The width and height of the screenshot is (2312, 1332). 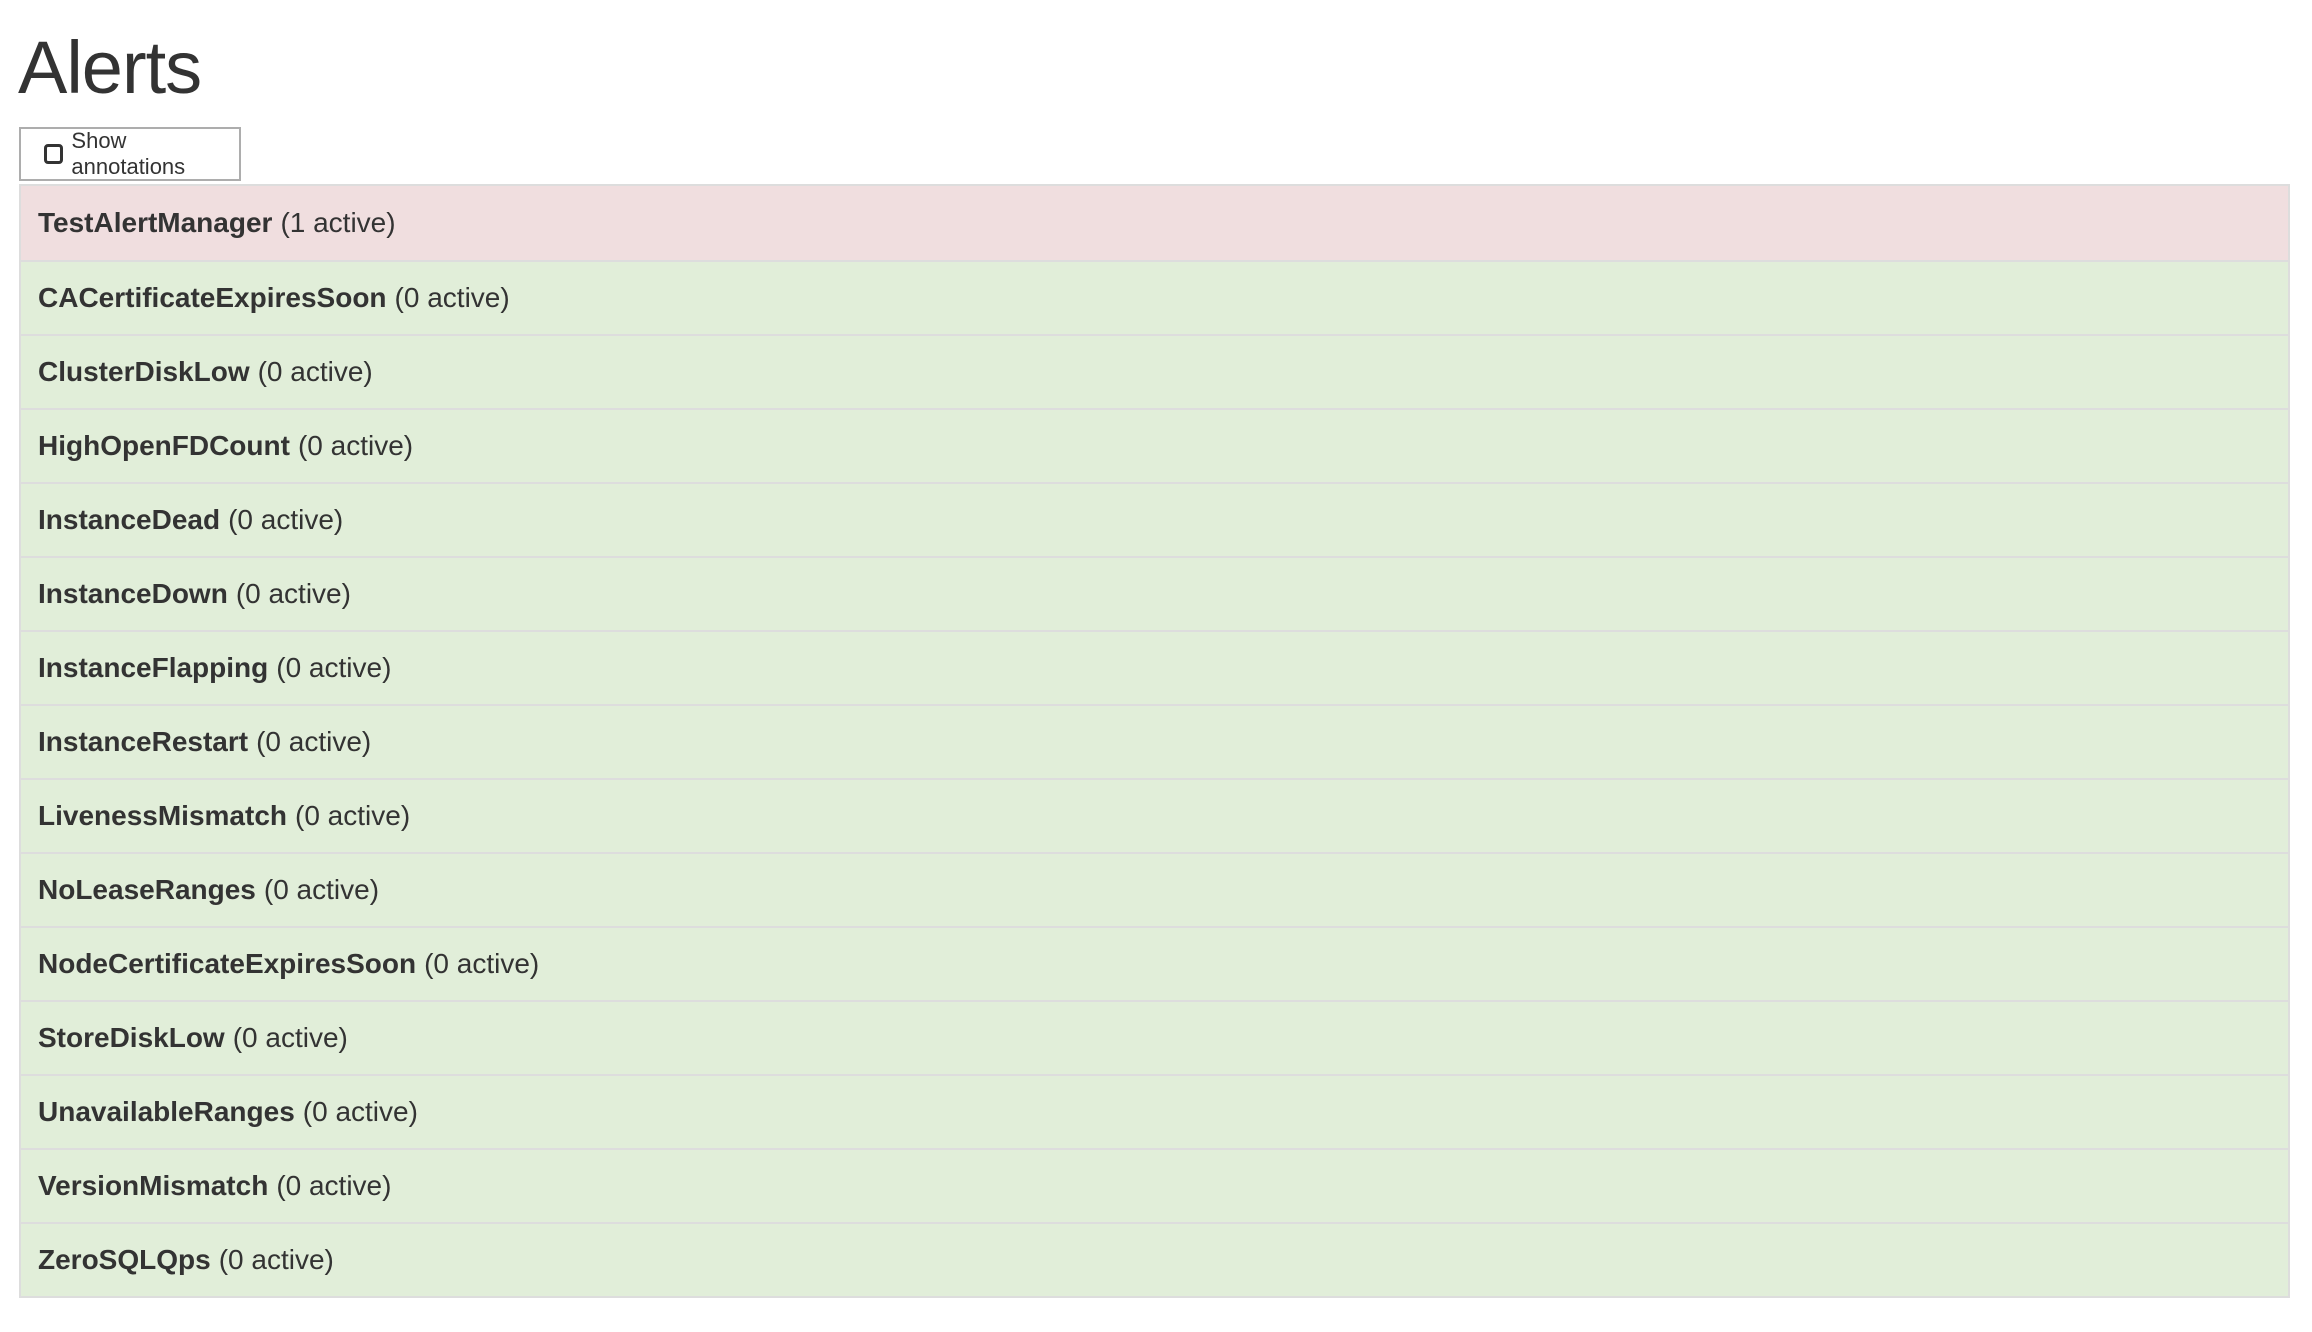 I want to click on alert-row: NoLeaseRanges (0 active), so click(x=1154, y=889).